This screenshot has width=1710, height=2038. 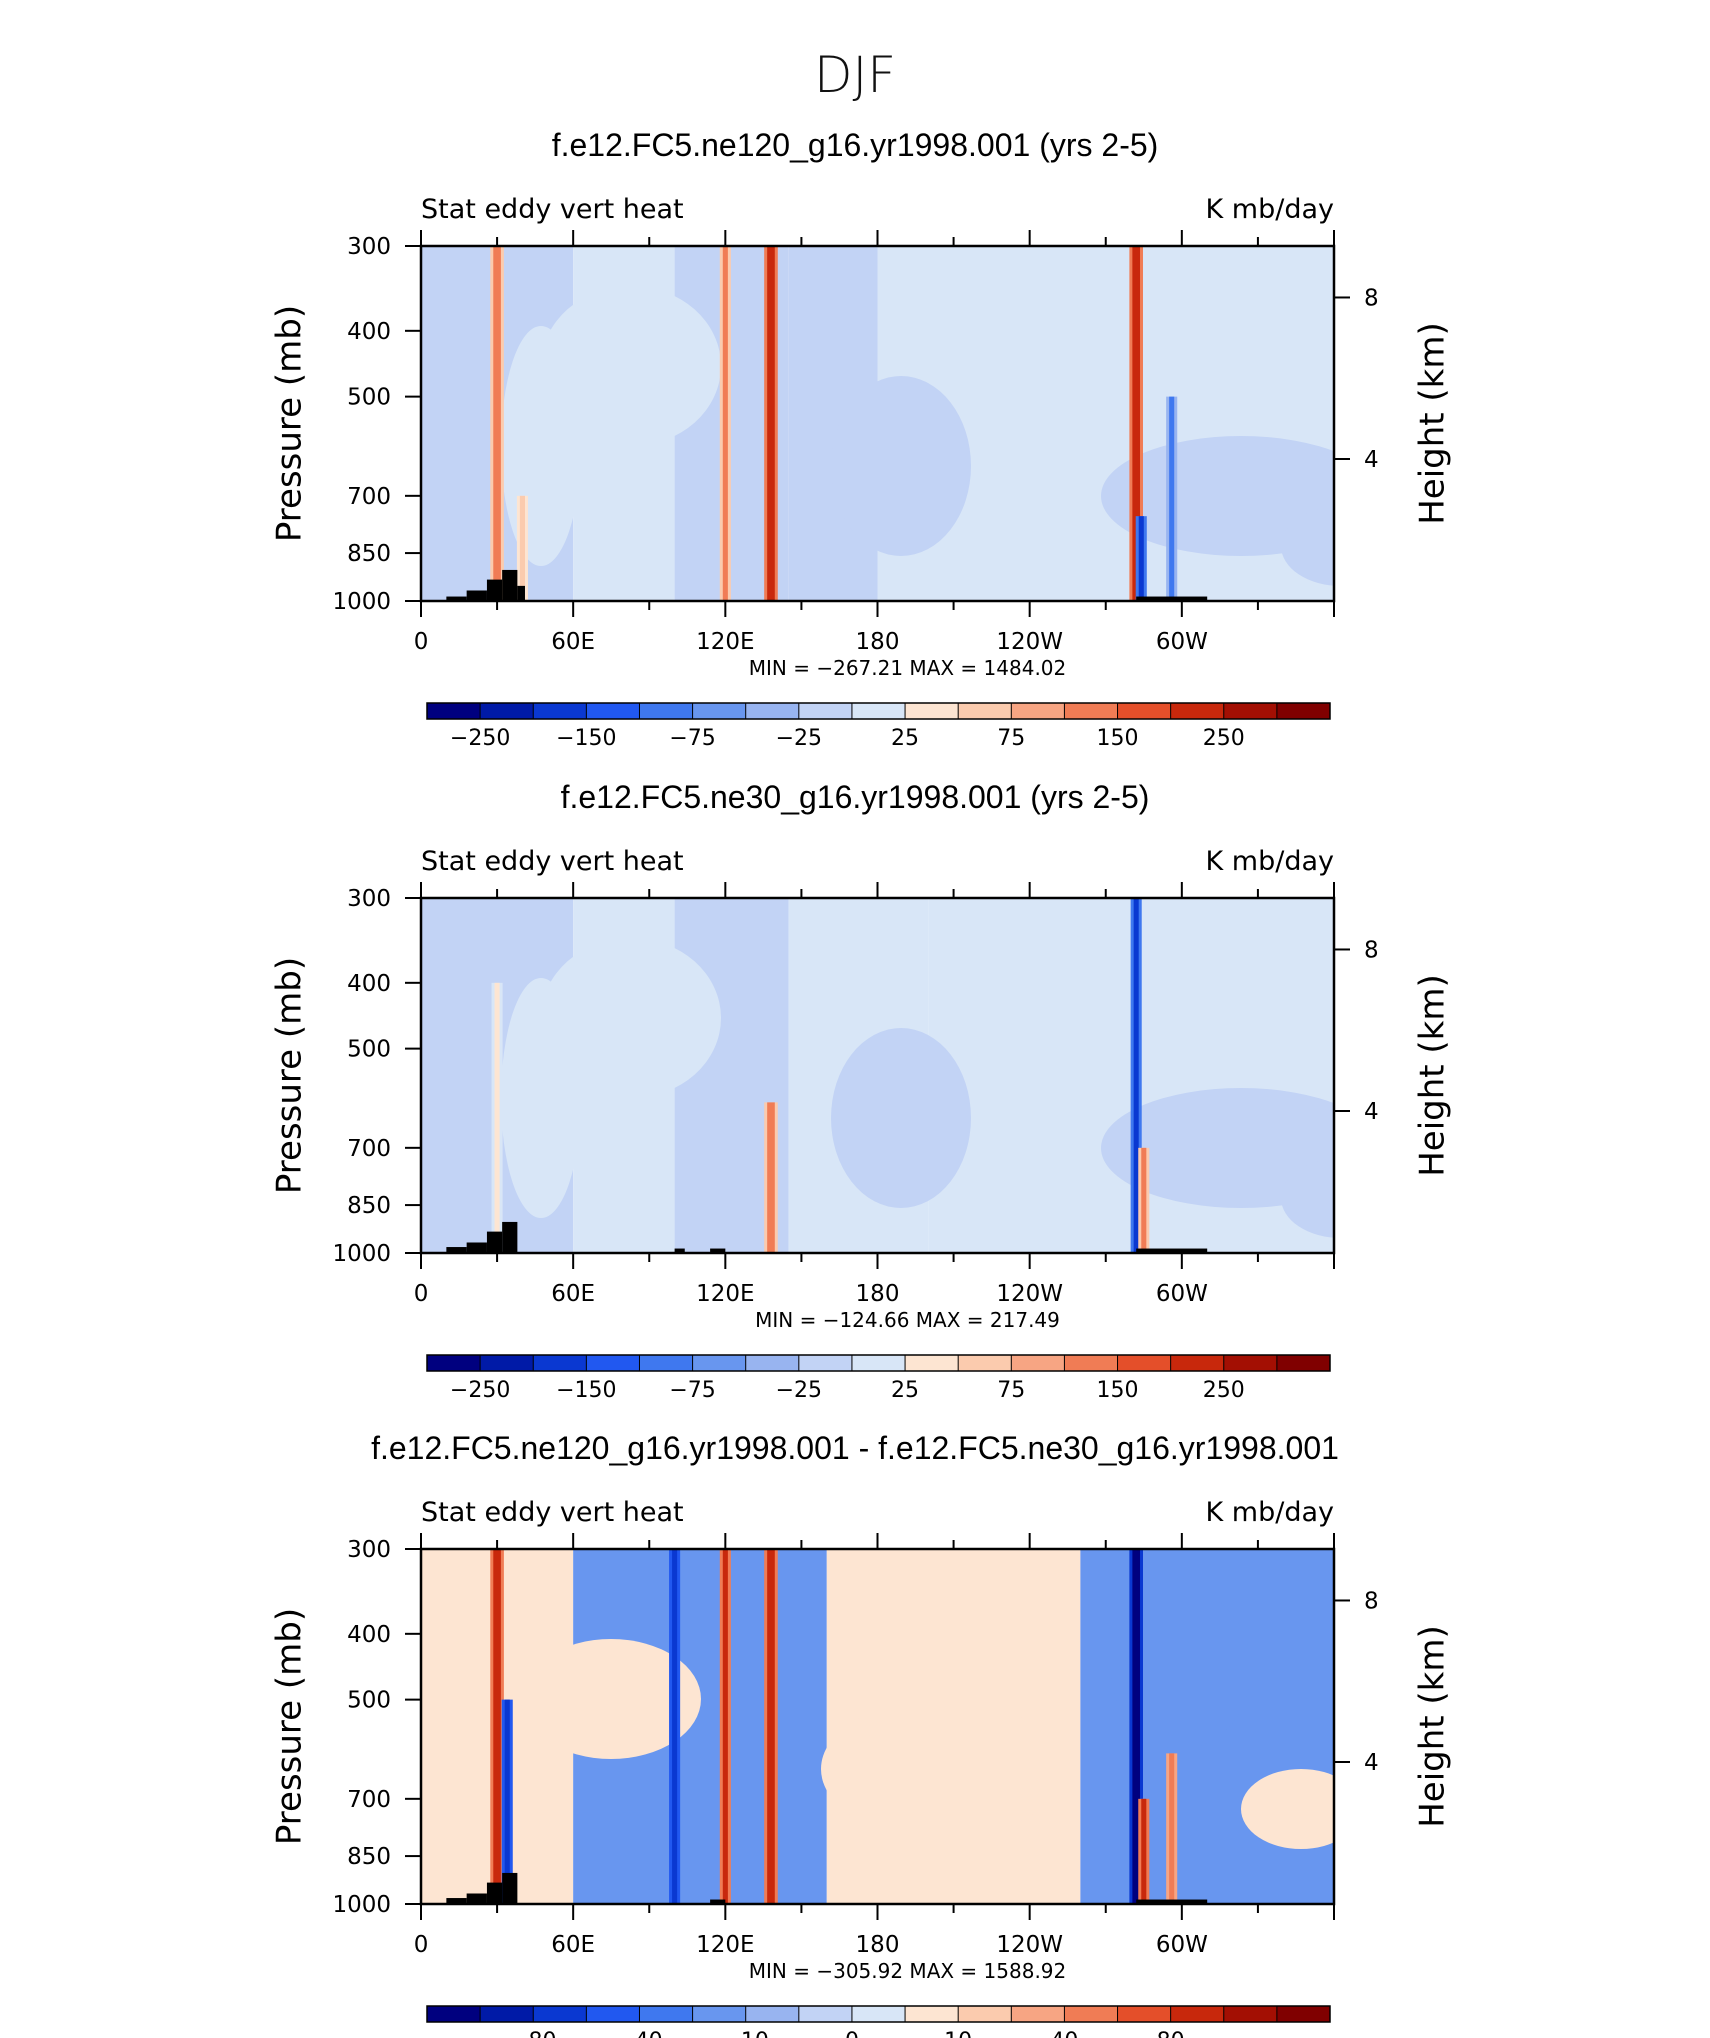 What do you see at coordinates (480, 738) in the screenshot?
I see `colorbar-label: −250` at bounding box center [480, 738].